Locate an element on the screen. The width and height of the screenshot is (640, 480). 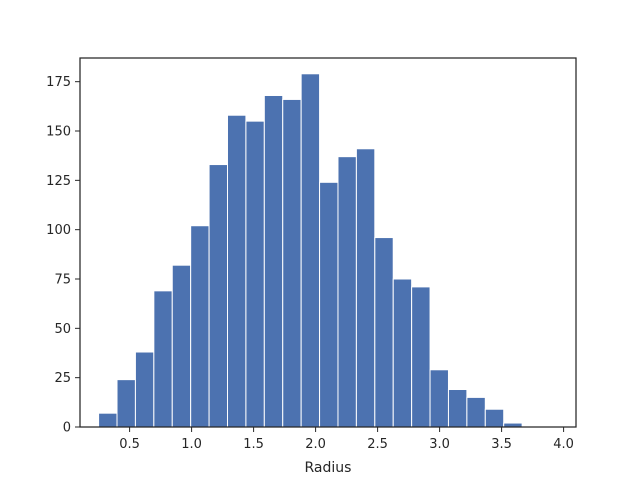
x-tick-label: 3.0 is located at coordinates (439, 444).